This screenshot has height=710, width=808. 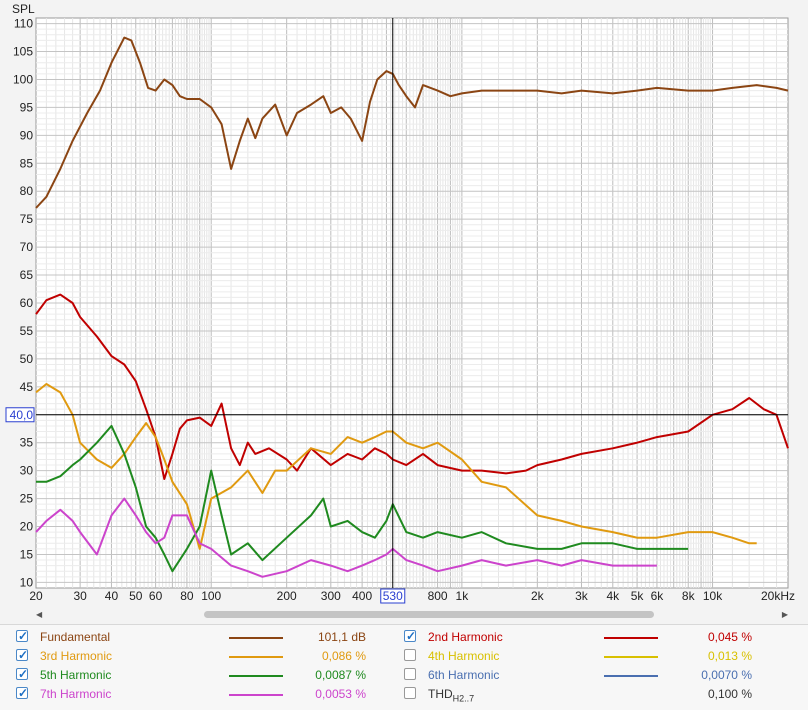 I want to click on legend-value-h3: 0,086 %, so click(x=343, y=656).